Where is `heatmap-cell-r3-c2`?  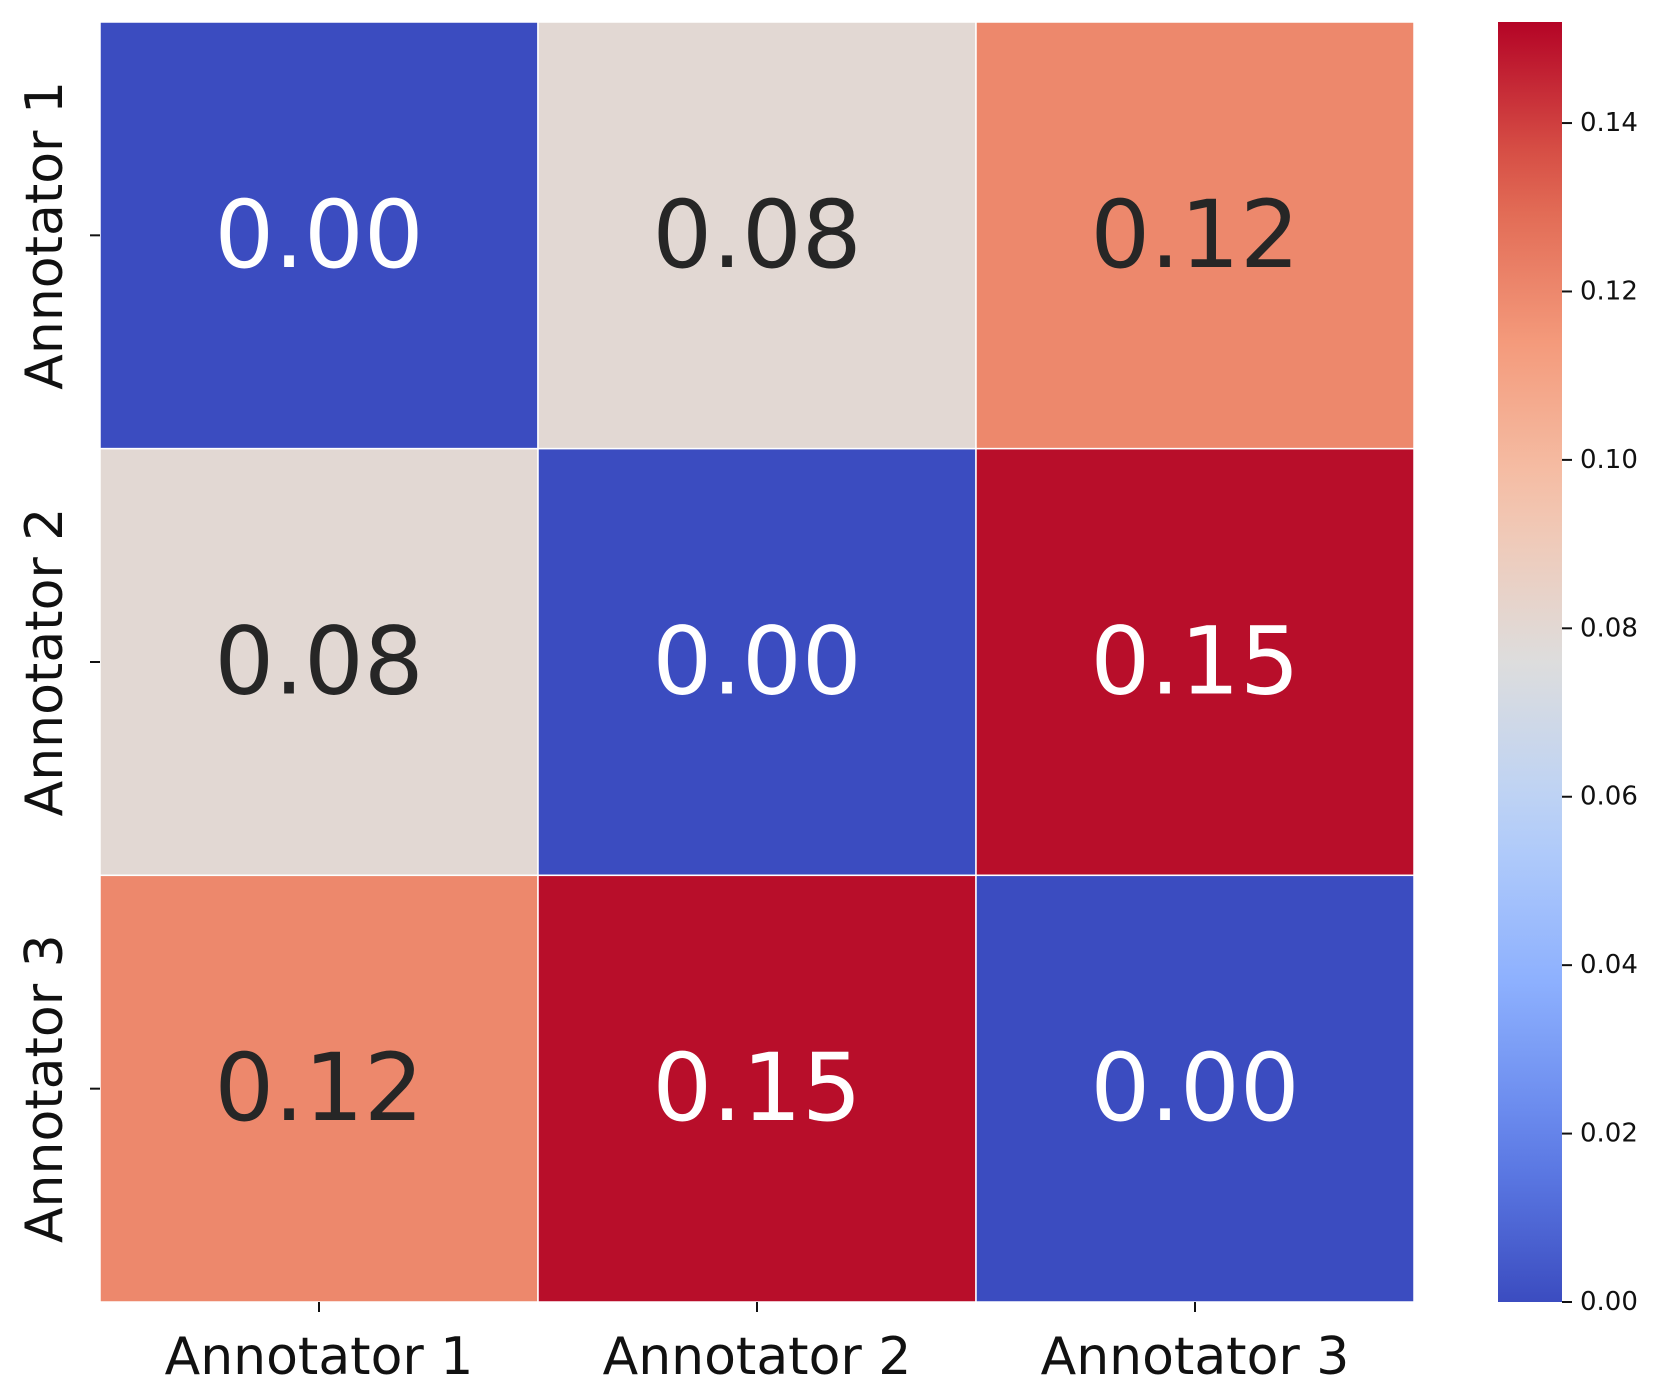 heatmap-cell-r3-c2 is located at coordinates (757, 1088).